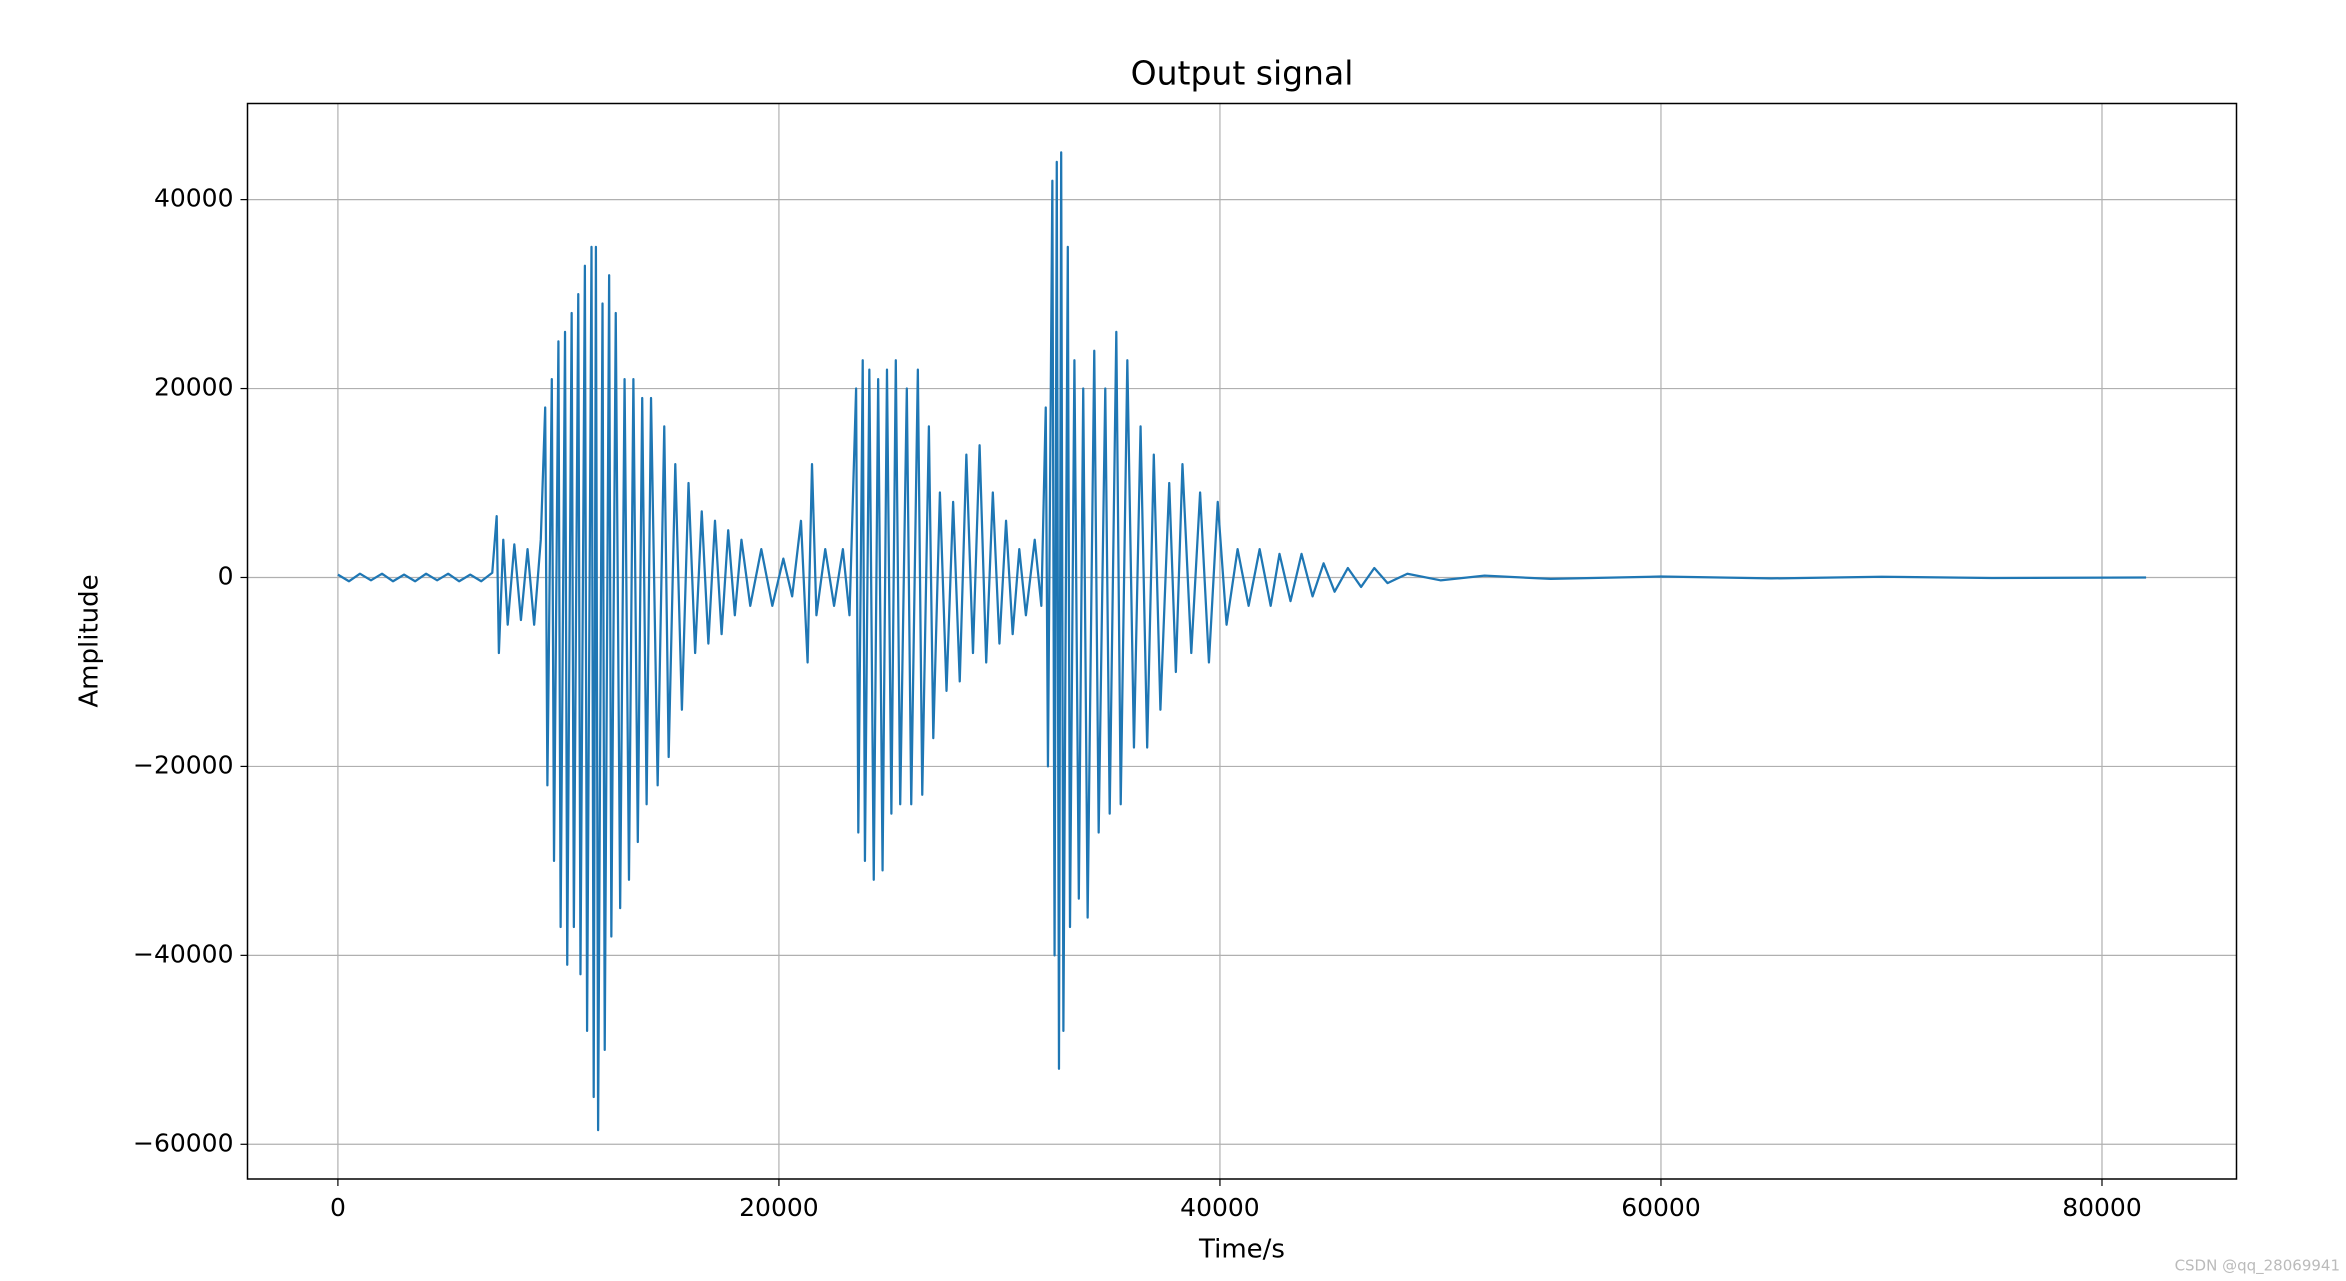 The height and width of the screenshot is (1281, 2346). Describe the element at coordinates (183, 1142) in the screenshot. I see `y-tick-label: −60000` at that location.